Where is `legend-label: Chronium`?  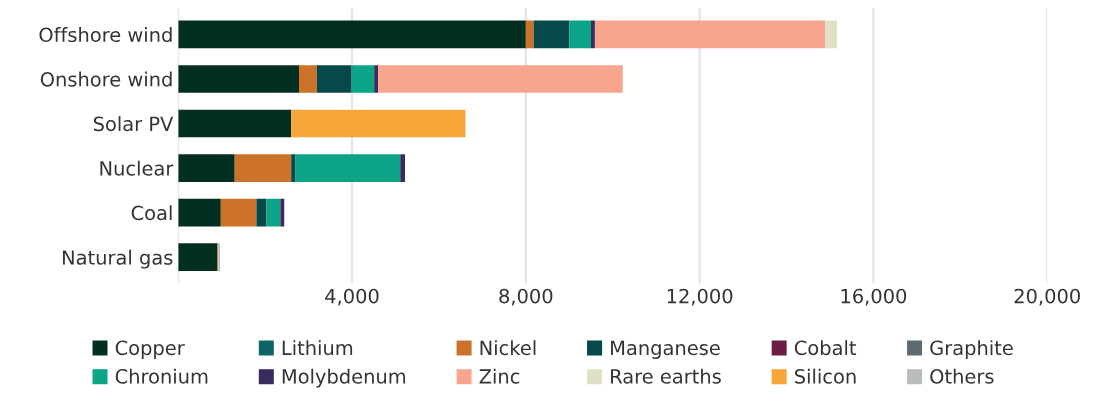
legend-label: Chronium is located at coordinates (161, 376).